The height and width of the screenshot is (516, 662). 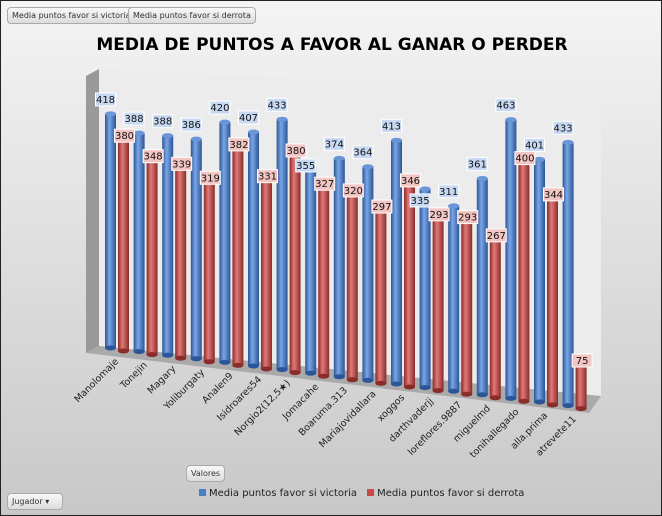 I want to click on data-label: 355, so click(x=305, y=166).